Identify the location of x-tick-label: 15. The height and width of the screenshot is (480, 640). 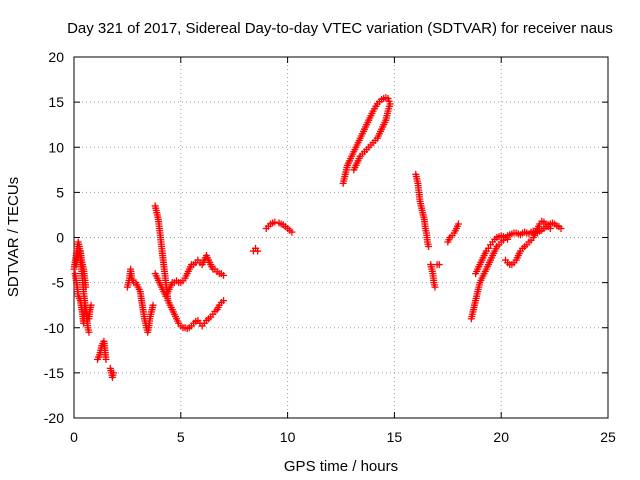
(395, 437).